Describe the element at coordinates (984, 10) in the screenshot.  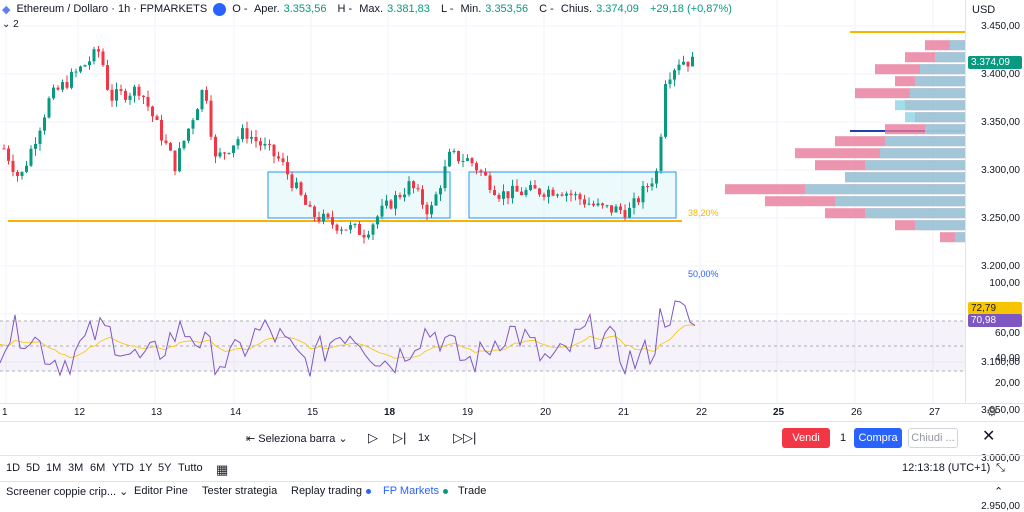
I see `currency-label: USD` at that location.